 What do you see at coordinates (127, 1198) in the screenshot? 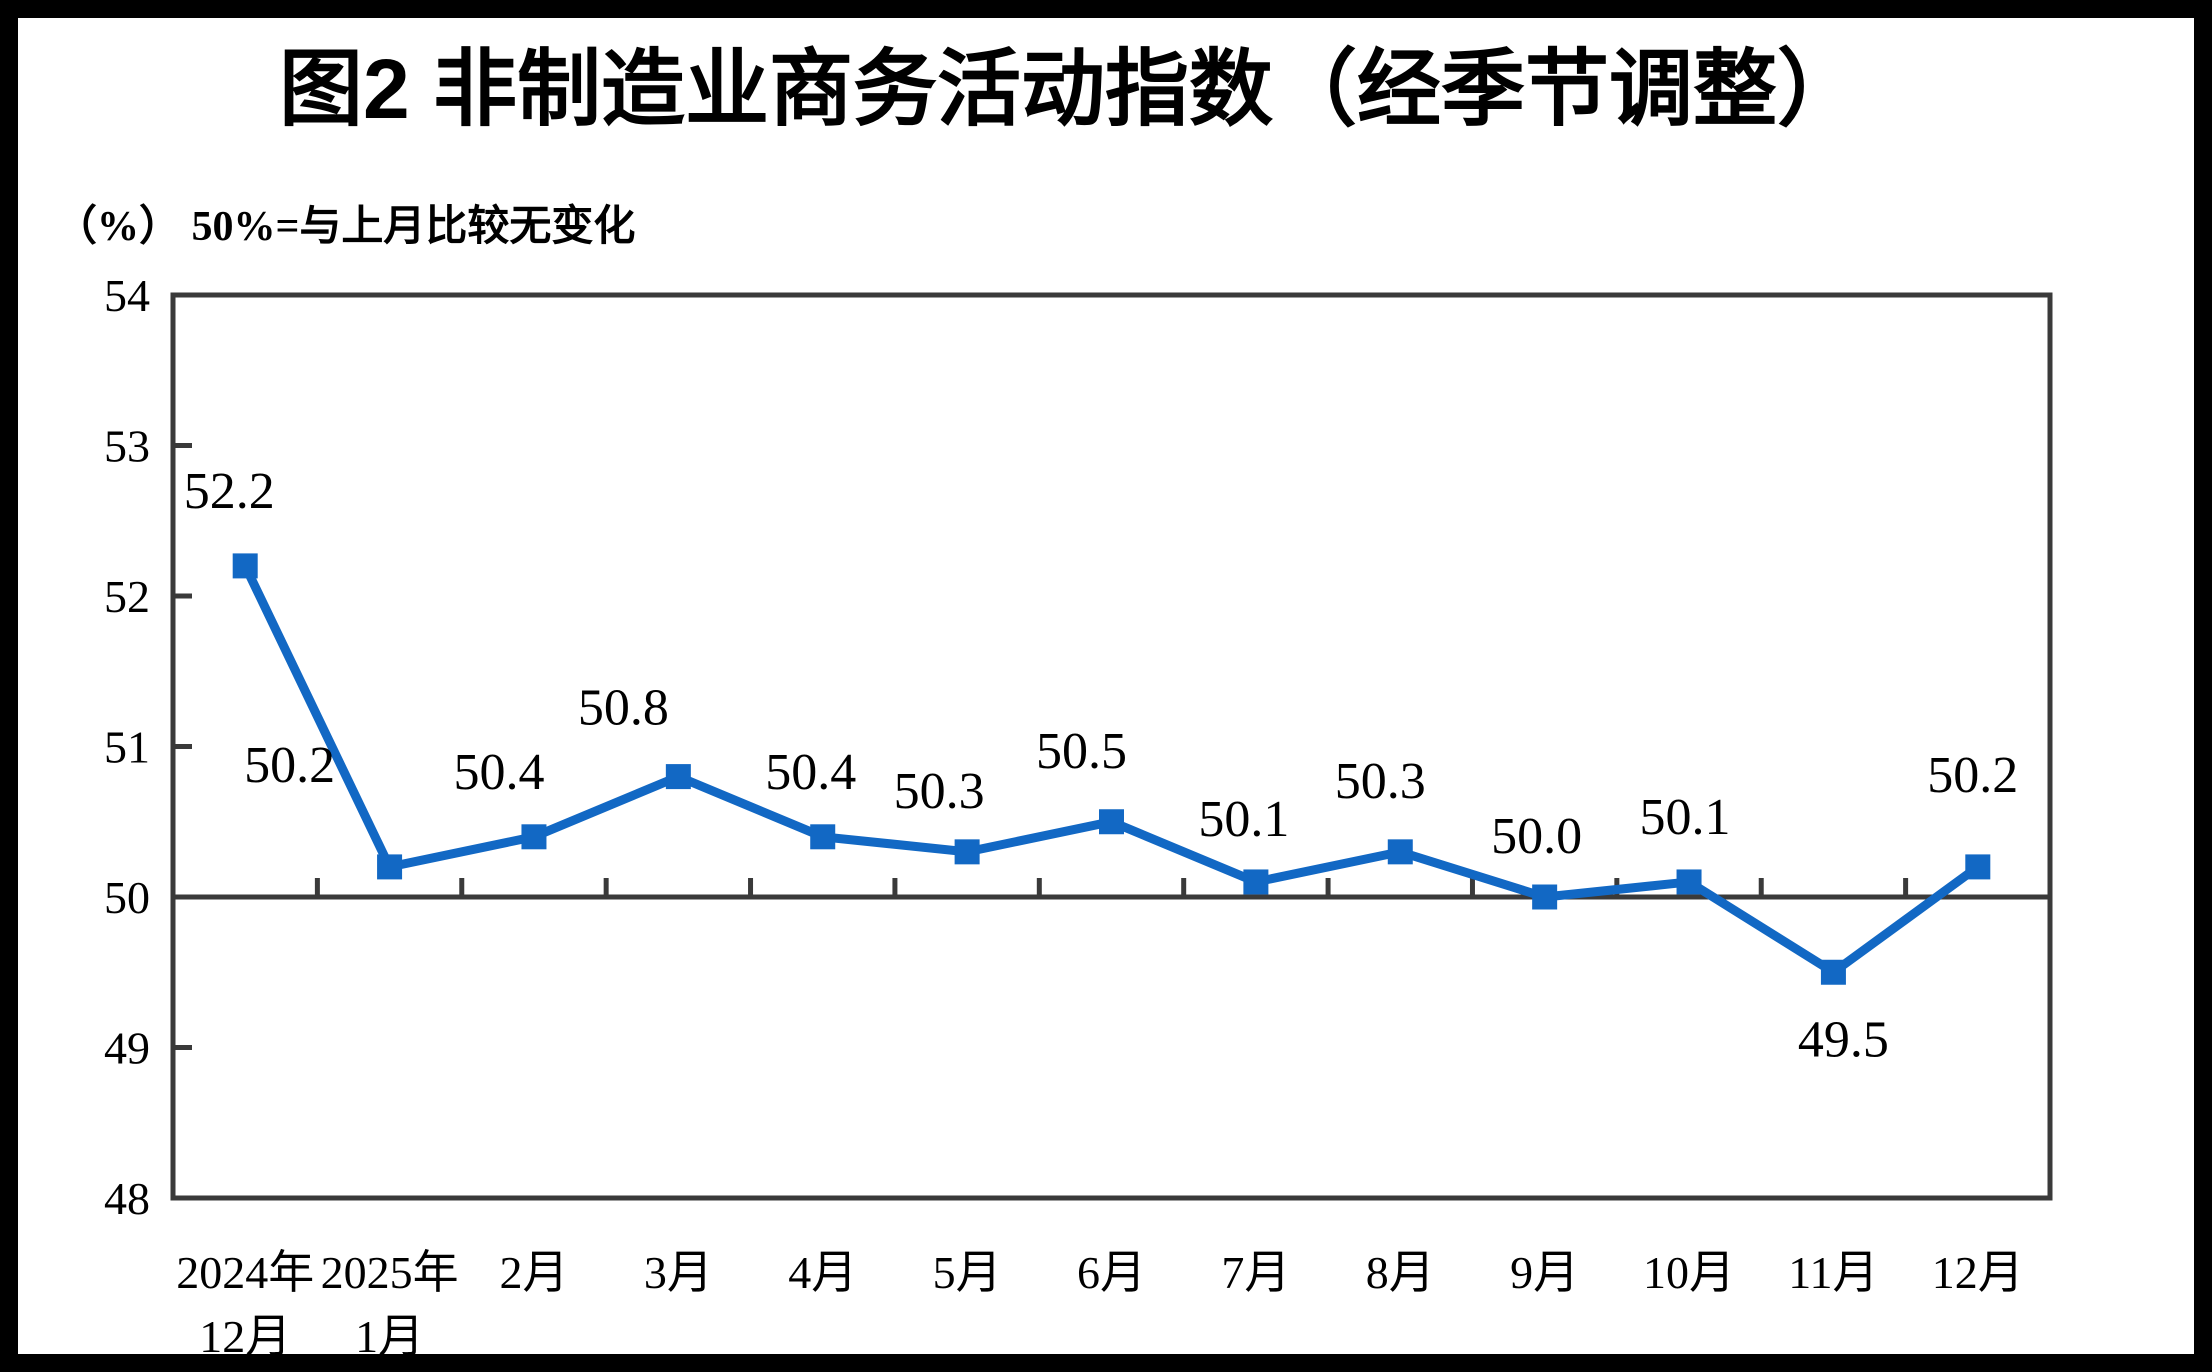
I see `y-axis-tick-label: 48` at bounding box center [127, 1198].